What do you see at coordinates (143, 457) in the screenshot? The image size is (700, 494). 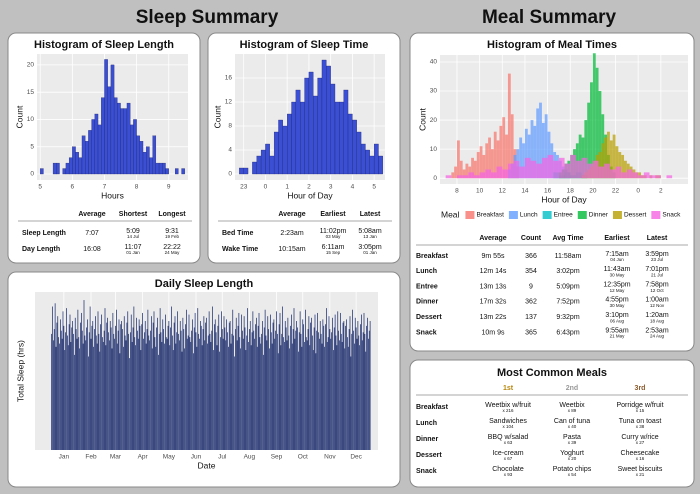 I see `x-tick-label: Apr` at bounding box center [143, 457].